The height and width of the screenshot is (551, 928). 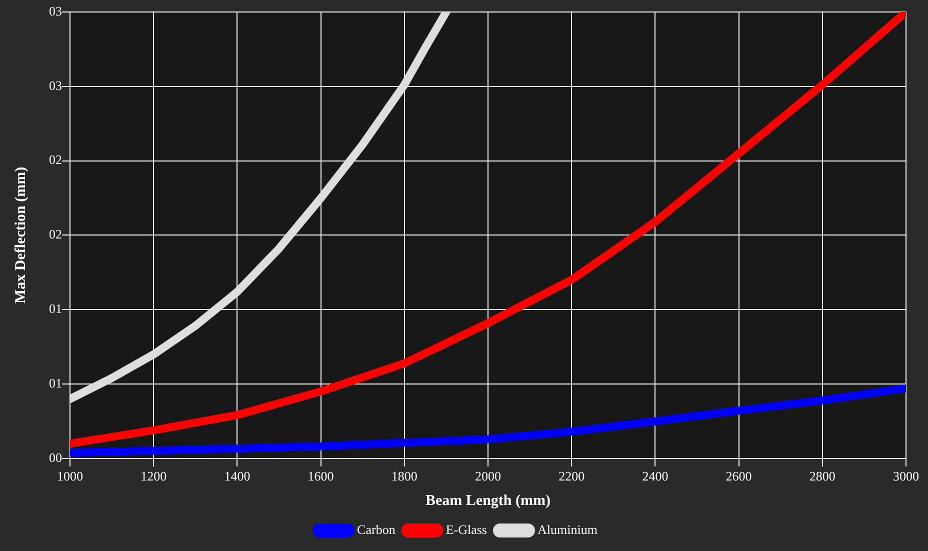 What do you see at coordinates (467, 529) in the screenshot?
I see `legend-label: E-Glass` at bounding box center [467, 529].